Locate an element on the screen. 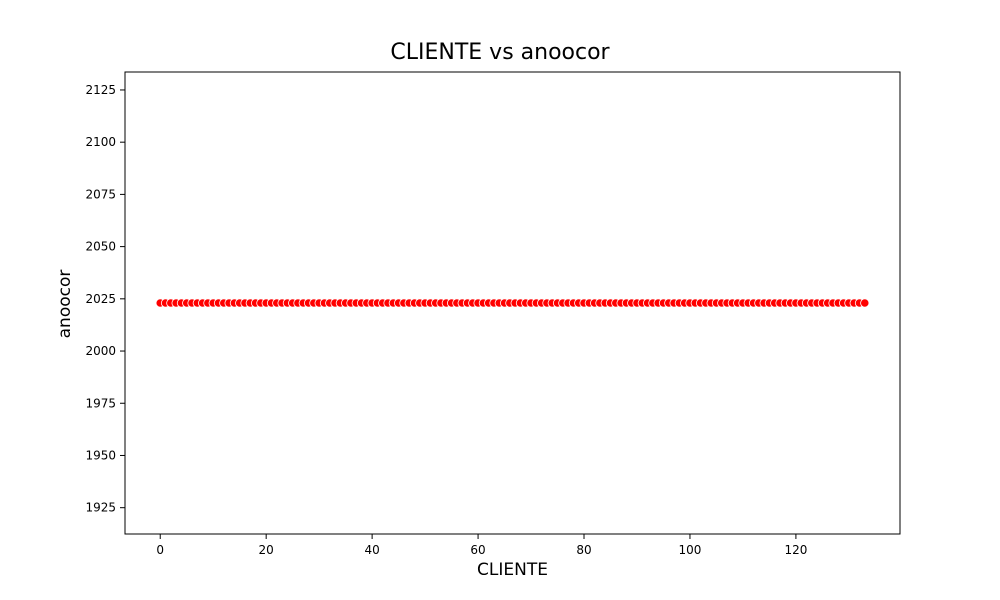  chart-title: CLIENTE vs anoocor is located at coordinates (500, 52).